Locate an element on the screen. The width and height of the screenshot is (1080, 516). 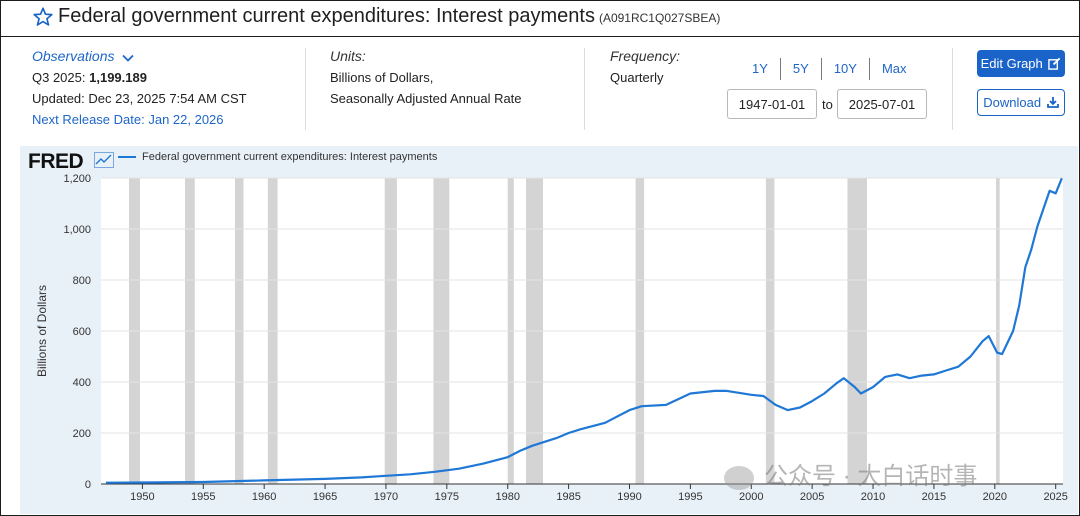
units-label: Units: is located at coordinates (348, 56).